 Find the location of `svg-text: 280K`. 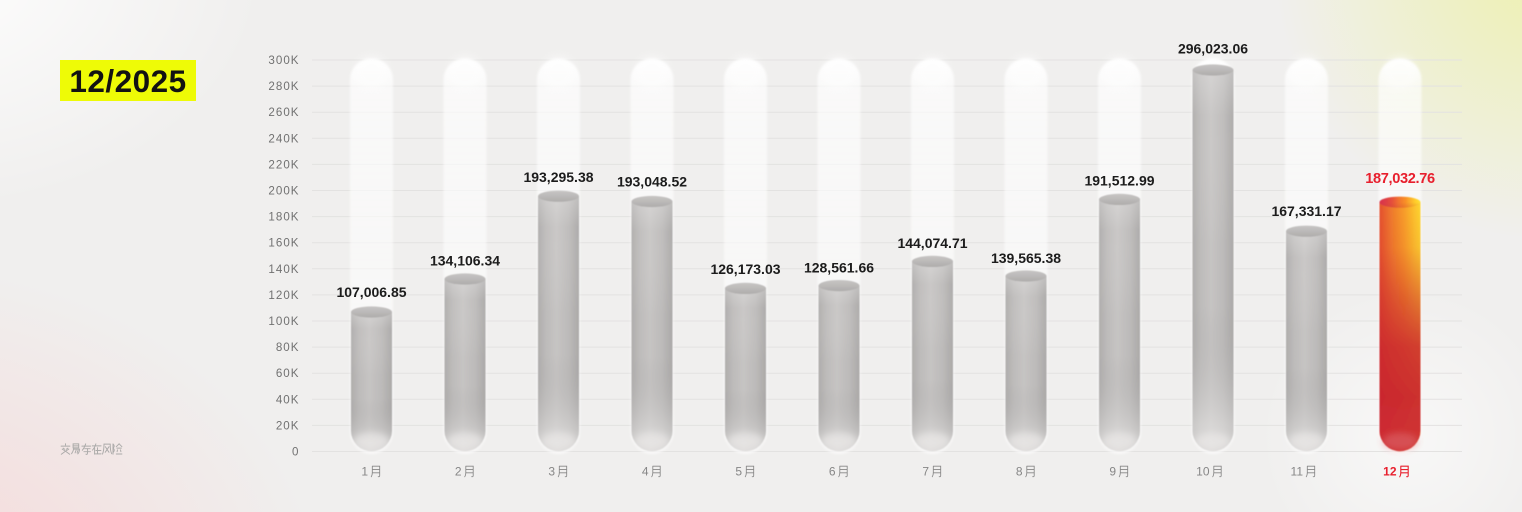

svg-text: 280K is located at coordinates (283, 86).